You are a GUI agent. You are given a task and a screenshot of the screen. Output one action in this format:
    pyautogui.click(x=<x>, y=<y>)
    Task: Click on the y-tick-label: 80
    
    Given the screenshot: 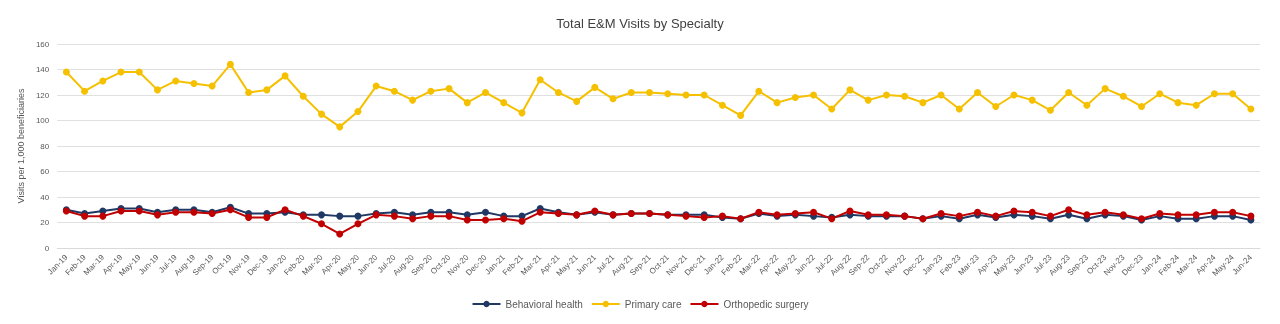 What is the action you would take?
    pyautogui.click(x=45, y=146)
    